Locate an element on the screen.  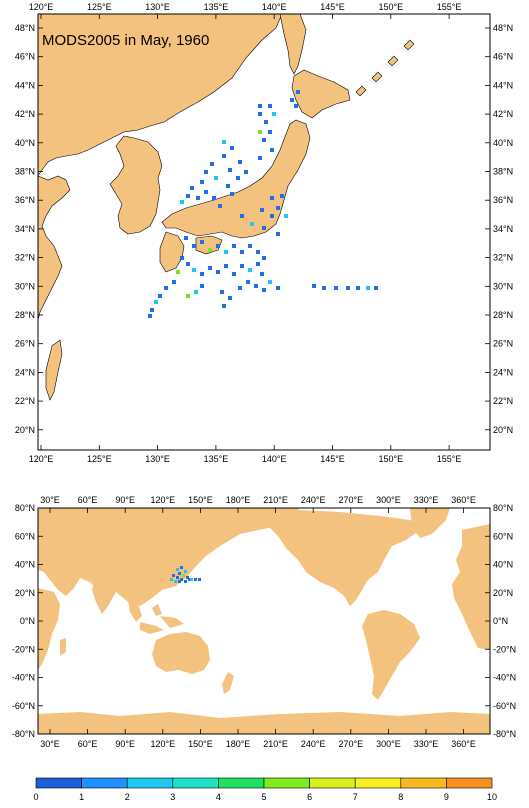
lon-label-bottom: 130°E is located at coordinates (157, 459).